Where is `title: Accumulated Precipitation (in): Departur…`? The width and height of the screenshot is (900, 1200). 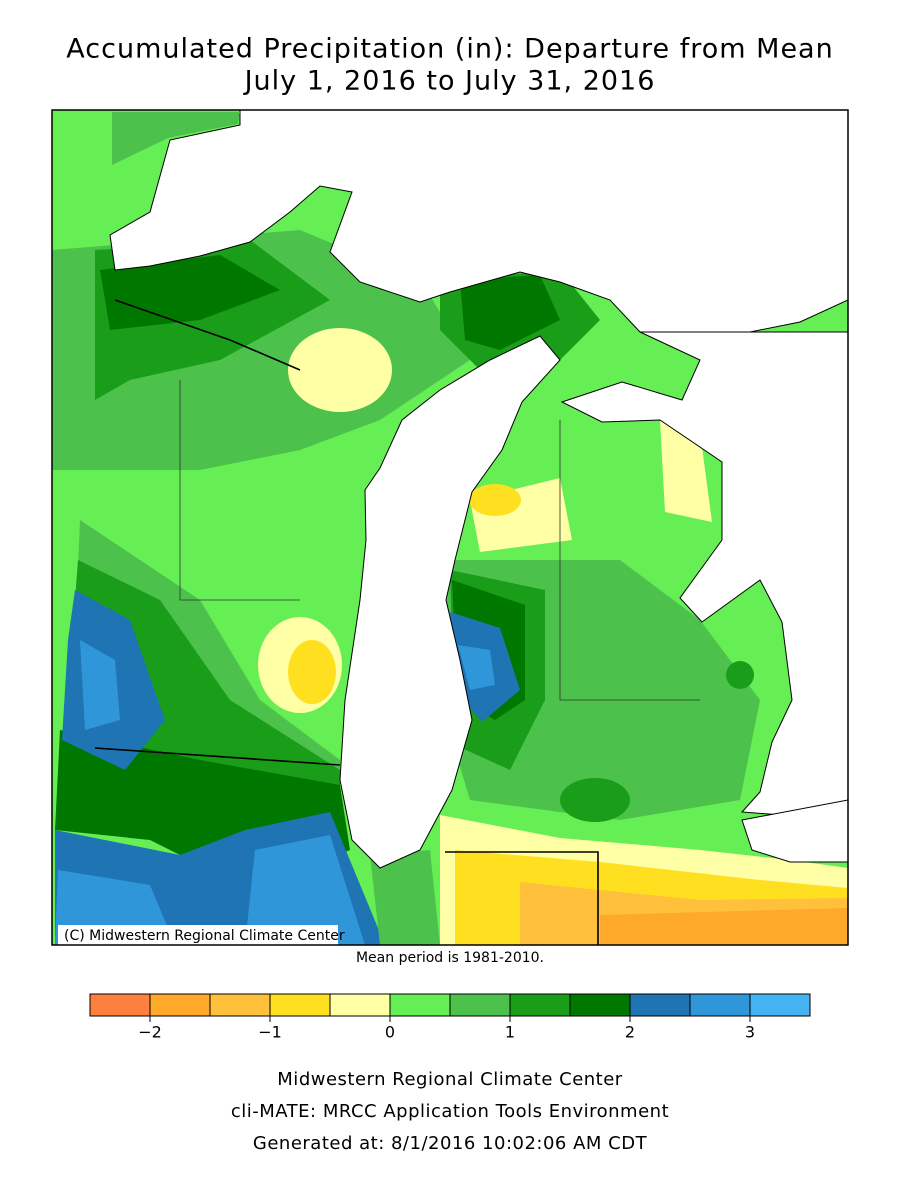
title: Accumulated Precipitation (in): Departur… is located at coordinates (449, 49).